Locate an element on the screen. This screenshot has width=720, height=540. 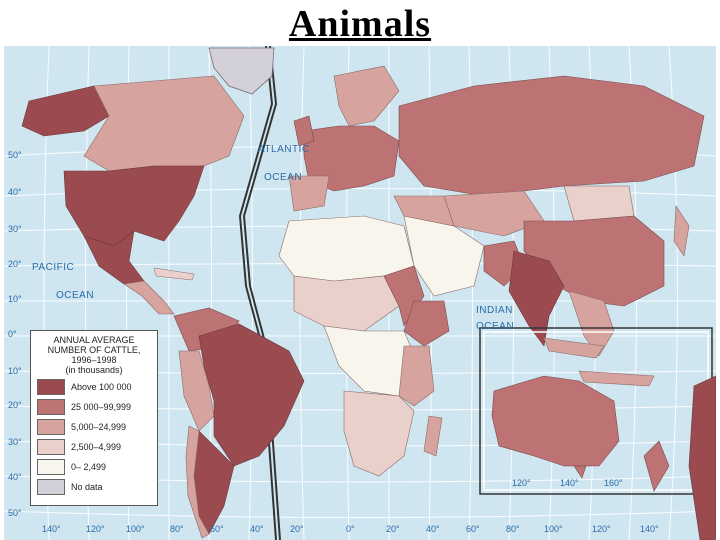
legend-item: No data is located at coordinates (94, 487).